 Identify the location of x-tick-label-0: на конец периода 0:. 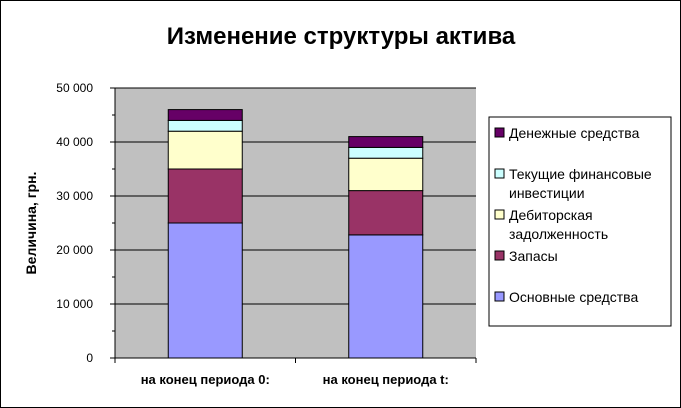
(205, 379).